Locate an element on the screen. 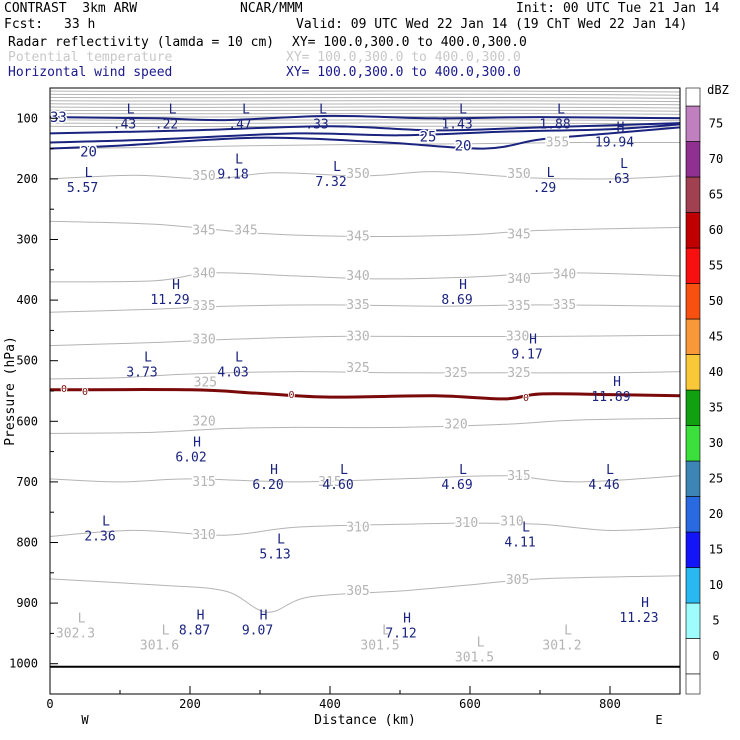 The width and height of the screenshot is (740, 740). y-tick-label: 700 is located at coordinates (27, 482).